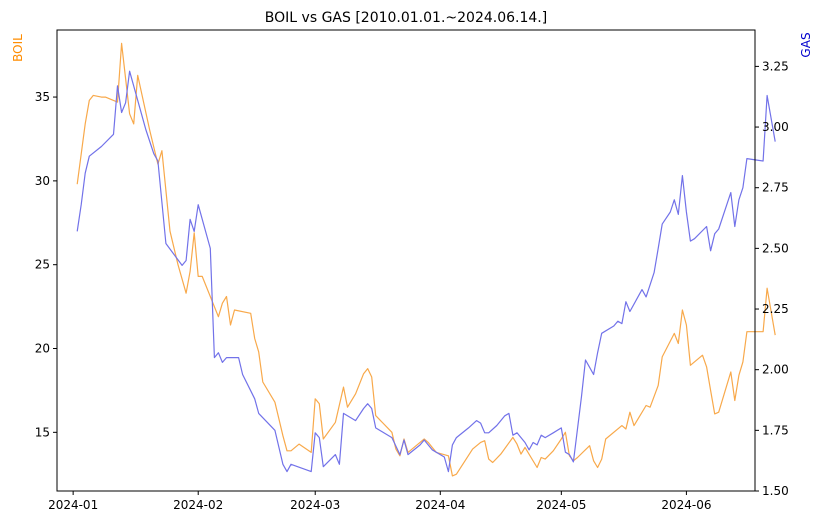  What do you see at coordinates (18, 48) in the screenshot?
I see `left-axis-label: BOIL` at bounding box center [18, 48].